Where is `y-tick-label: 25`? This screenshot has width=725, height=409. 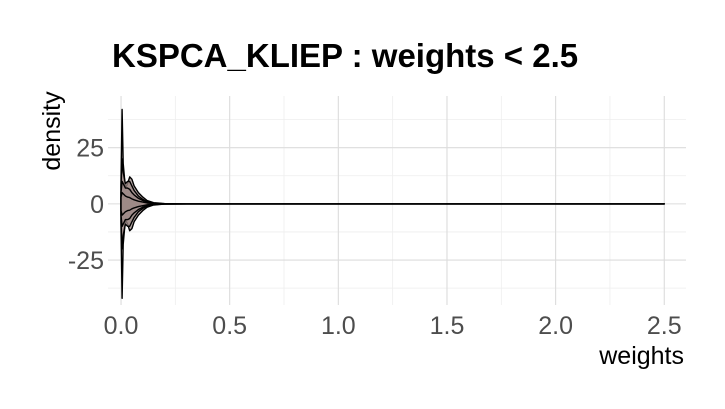 y-tick-label: 25 is located at coordinates (90, 149).